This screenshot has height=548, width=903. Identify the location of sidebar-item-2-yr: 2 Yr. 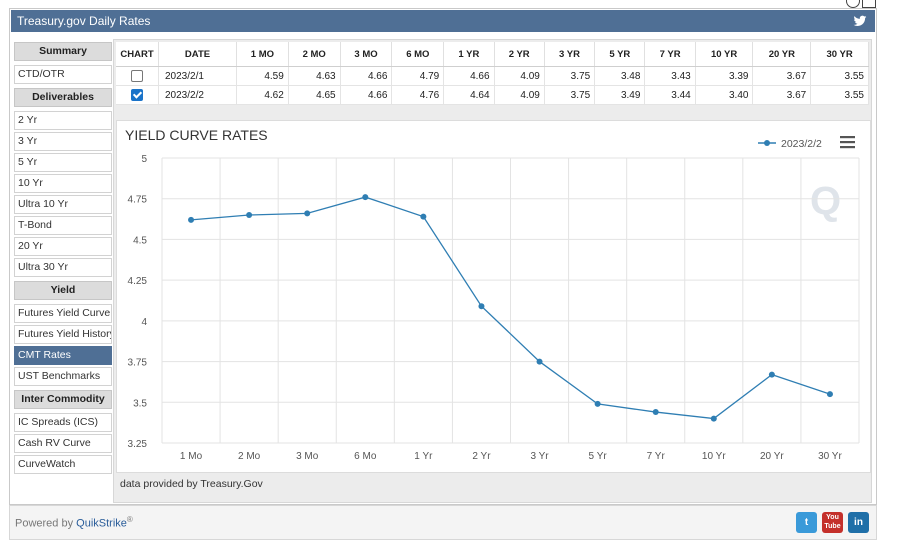
(63, 120).